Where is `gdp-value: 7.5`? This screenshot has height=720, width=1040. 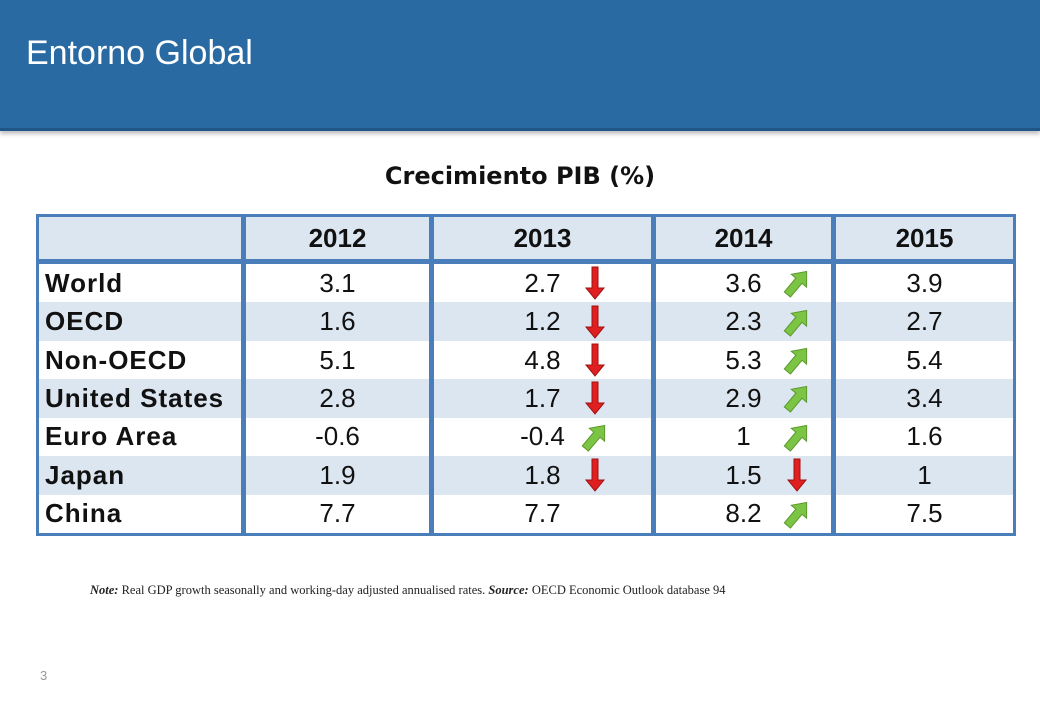 gdp-value: 7.5 is located at coordinates (924, 513).